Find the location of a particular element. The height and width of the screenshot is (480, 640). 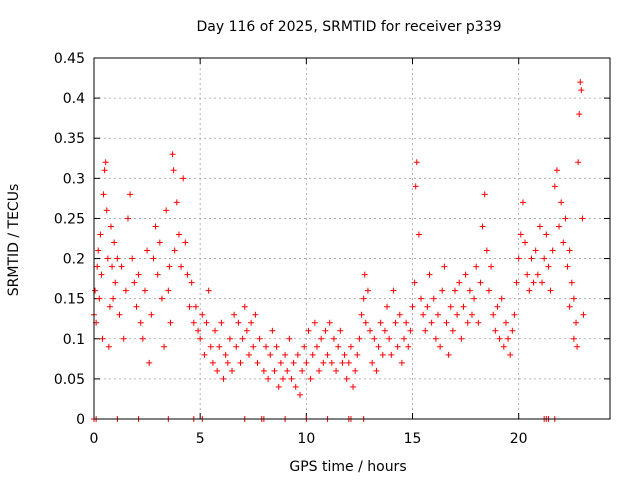

x-axis-label: GPS time / hours is located at coordinates (347, 467).